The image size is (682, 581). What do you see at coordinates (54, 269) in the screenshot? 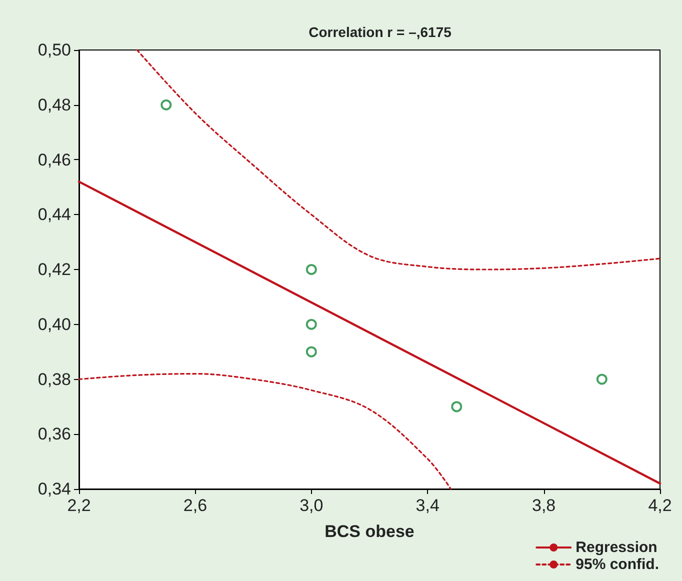
I see `y-tick-label: 0,42` at bounding box center [54, 269].